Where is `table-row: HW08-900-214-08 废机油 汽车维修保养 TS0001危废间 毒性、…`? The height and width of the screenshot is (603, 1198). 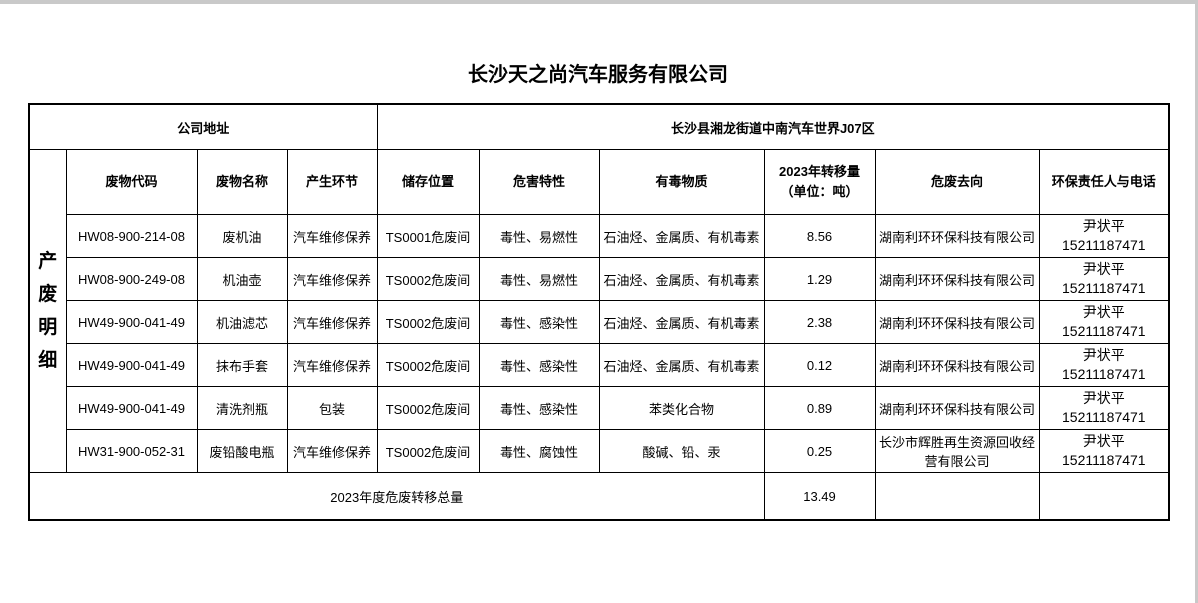 table-row: HW08-900-214-08 废机油 汽车维修保养 TS0001危废间 毒性、… is located at coordinates (599, 236).